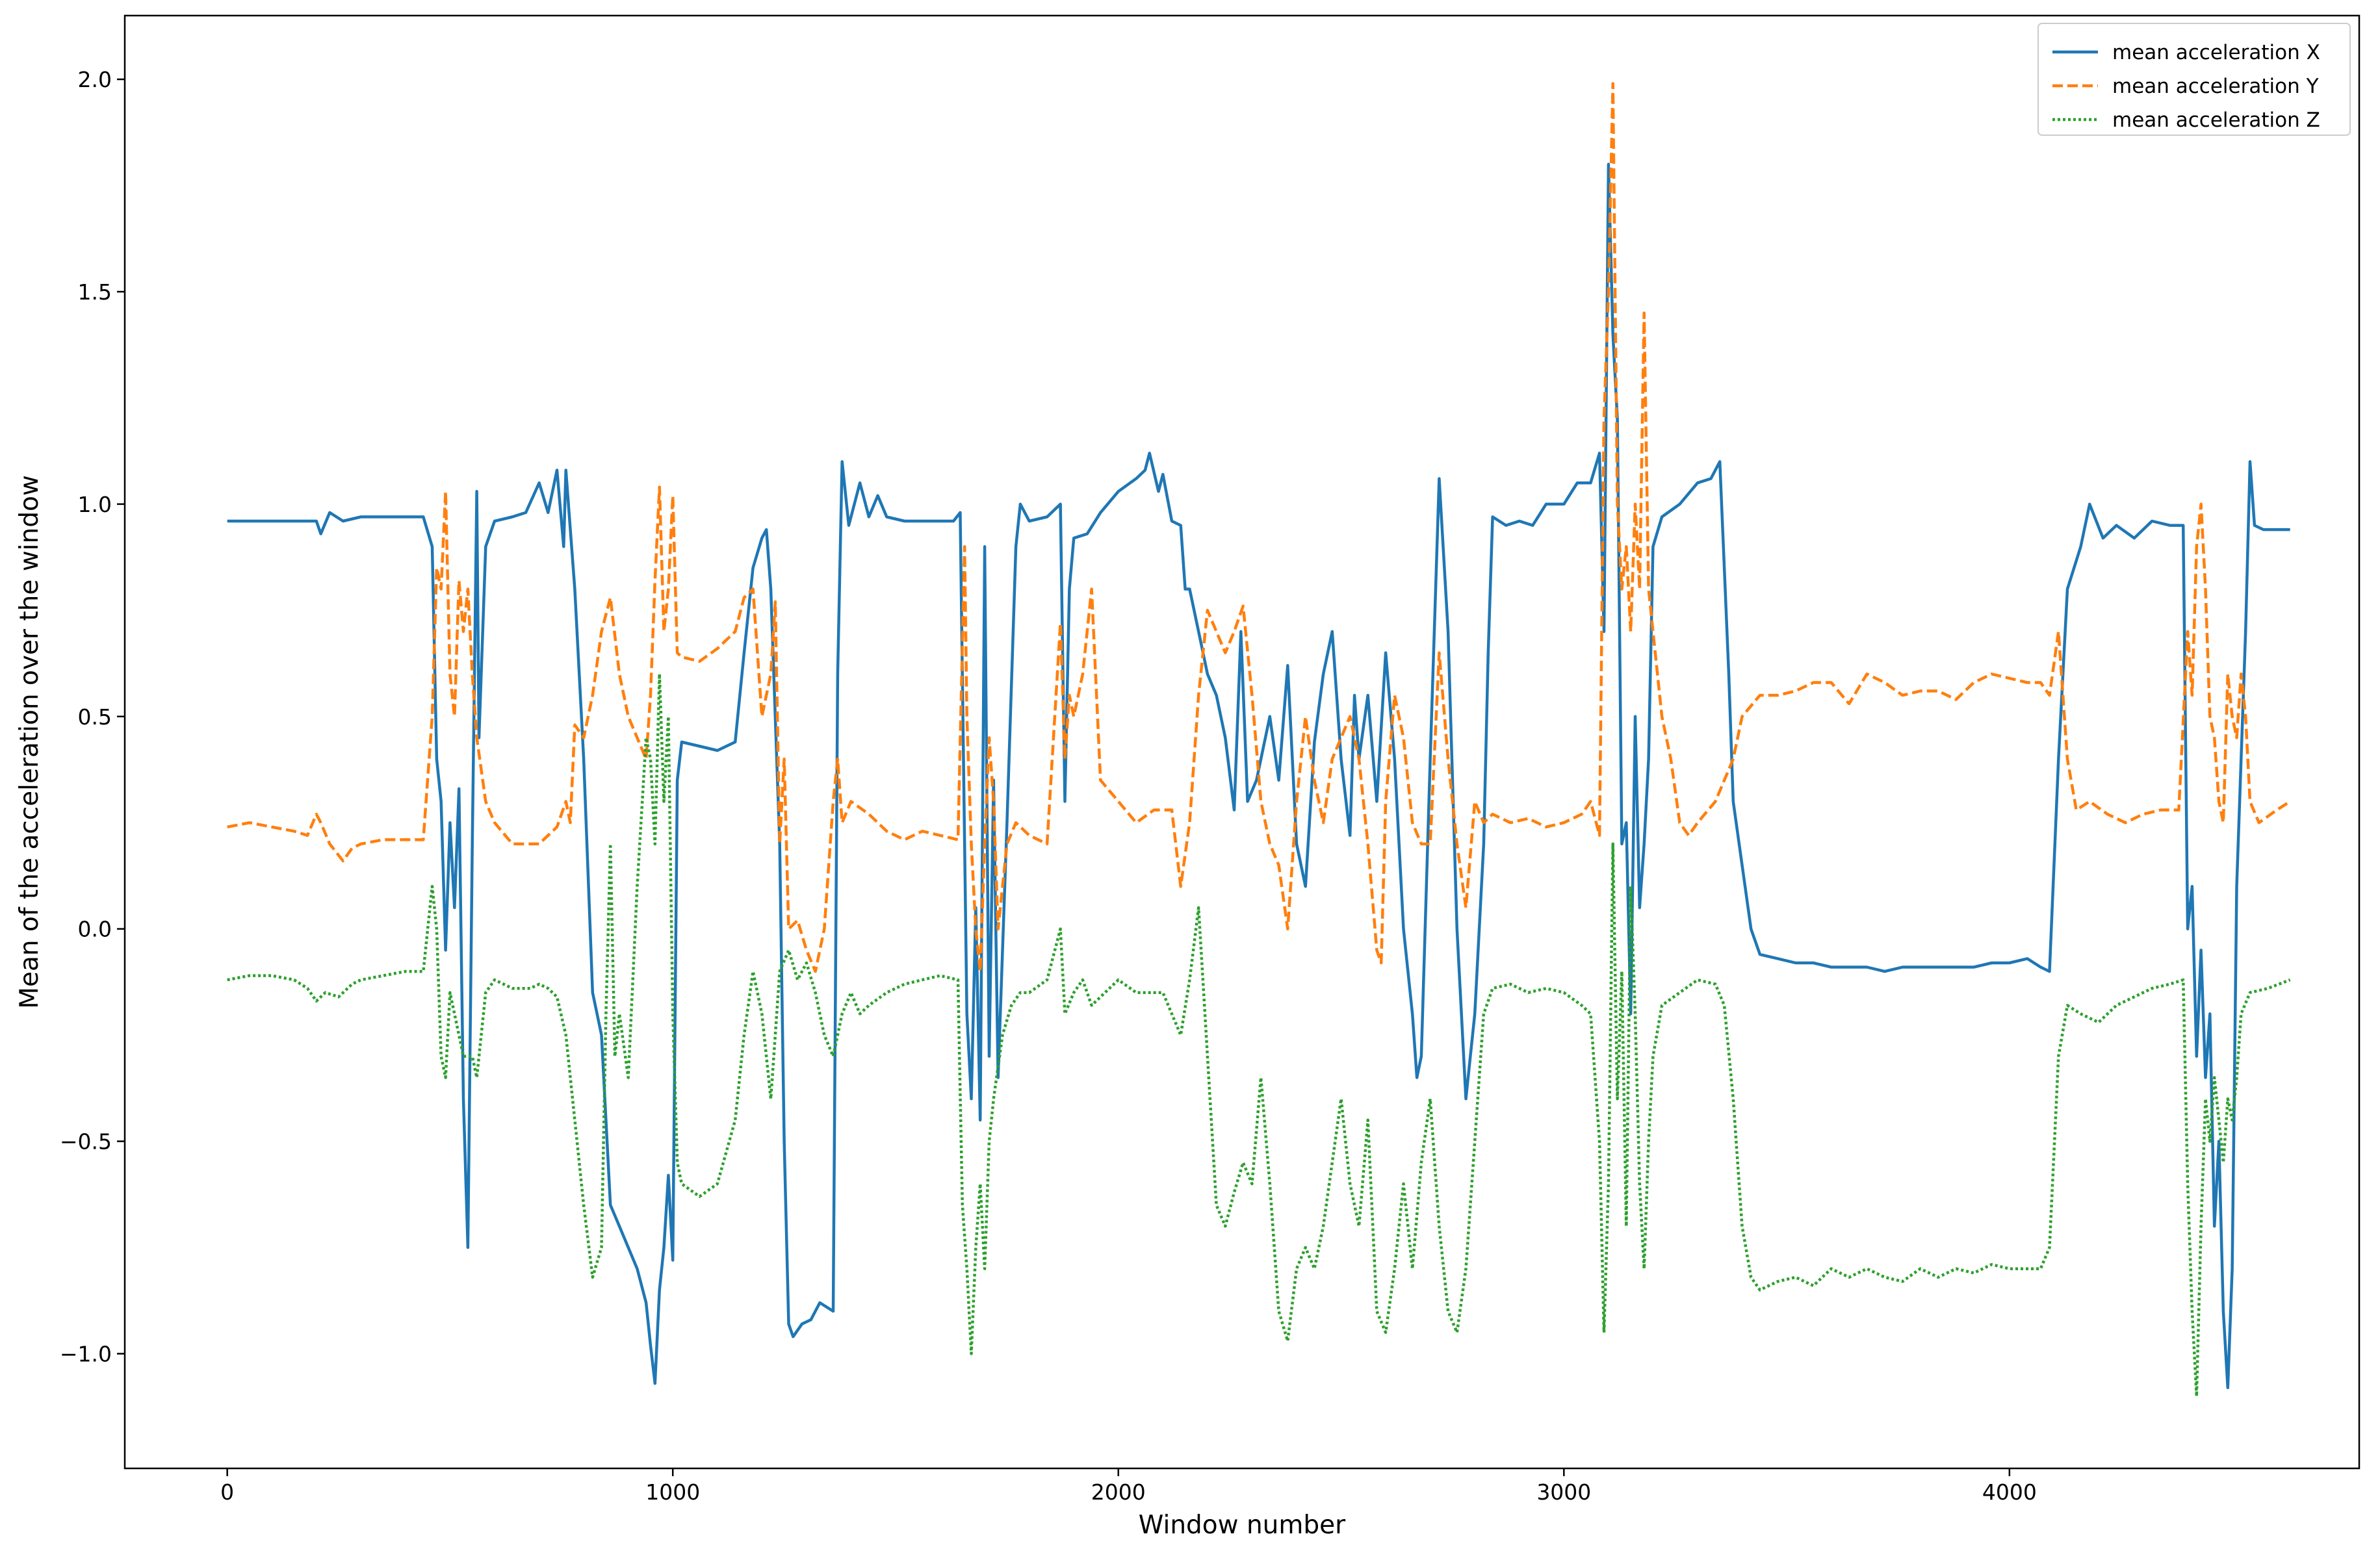 This screenshot has width=2380, height=1547. I want to click on y-tick-label: 2.0, so click(95, 79).